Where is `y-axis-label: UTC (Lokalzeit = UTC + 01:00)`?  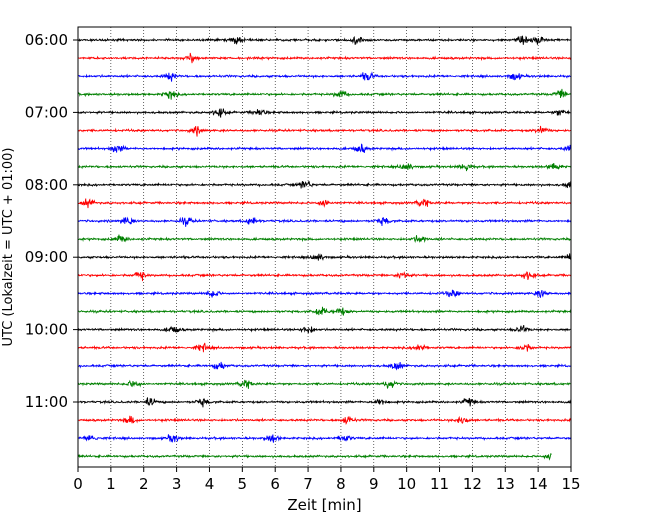
y-axis-label: UTC (Lokalzeit = UTC + 01:00) is located at coordinates (8, 247).